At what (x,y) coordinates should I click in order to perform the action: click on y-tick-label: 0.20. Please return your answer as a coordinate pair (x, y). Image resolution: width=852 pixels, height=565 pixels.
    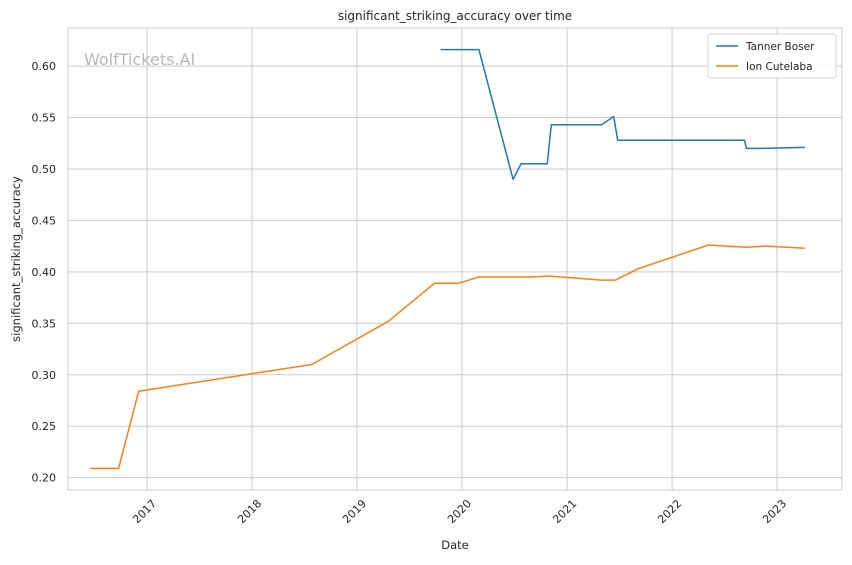
    Looking at the image, I should click on (44, 478).